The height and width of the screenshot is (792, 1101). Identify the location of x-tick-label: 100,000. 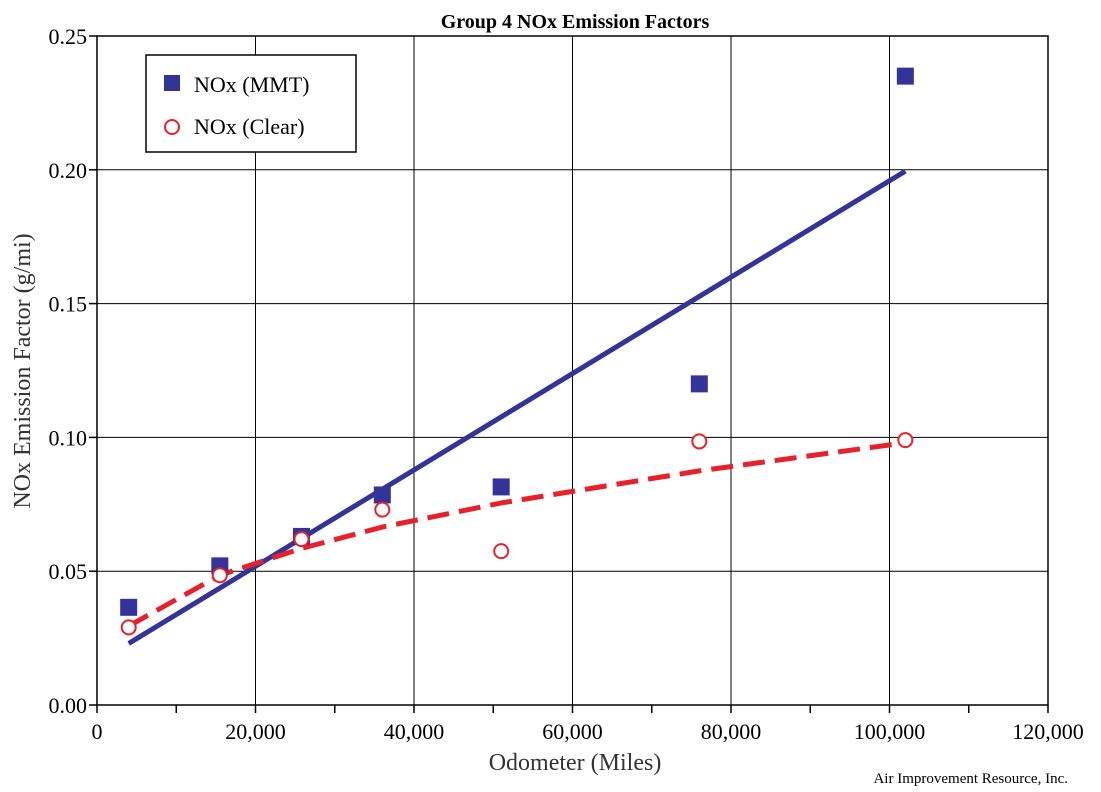
(890, 731).